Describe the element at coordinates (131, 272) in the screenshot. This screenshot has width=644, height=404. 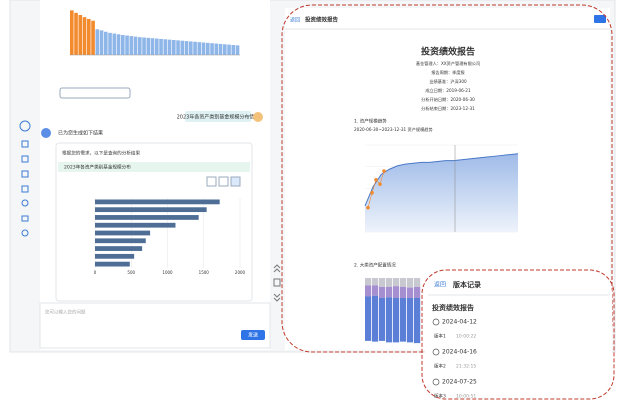
I see `x-tick-label: 500` at that location.